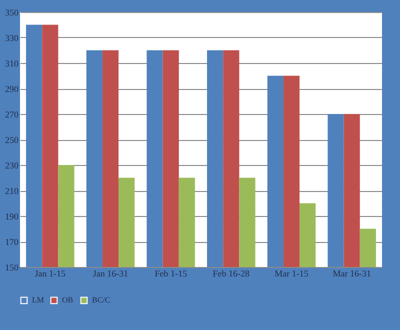  Describe the element at coordinates (12, 13) in the screenshot. I see `y-tick-label: 350` at that location.